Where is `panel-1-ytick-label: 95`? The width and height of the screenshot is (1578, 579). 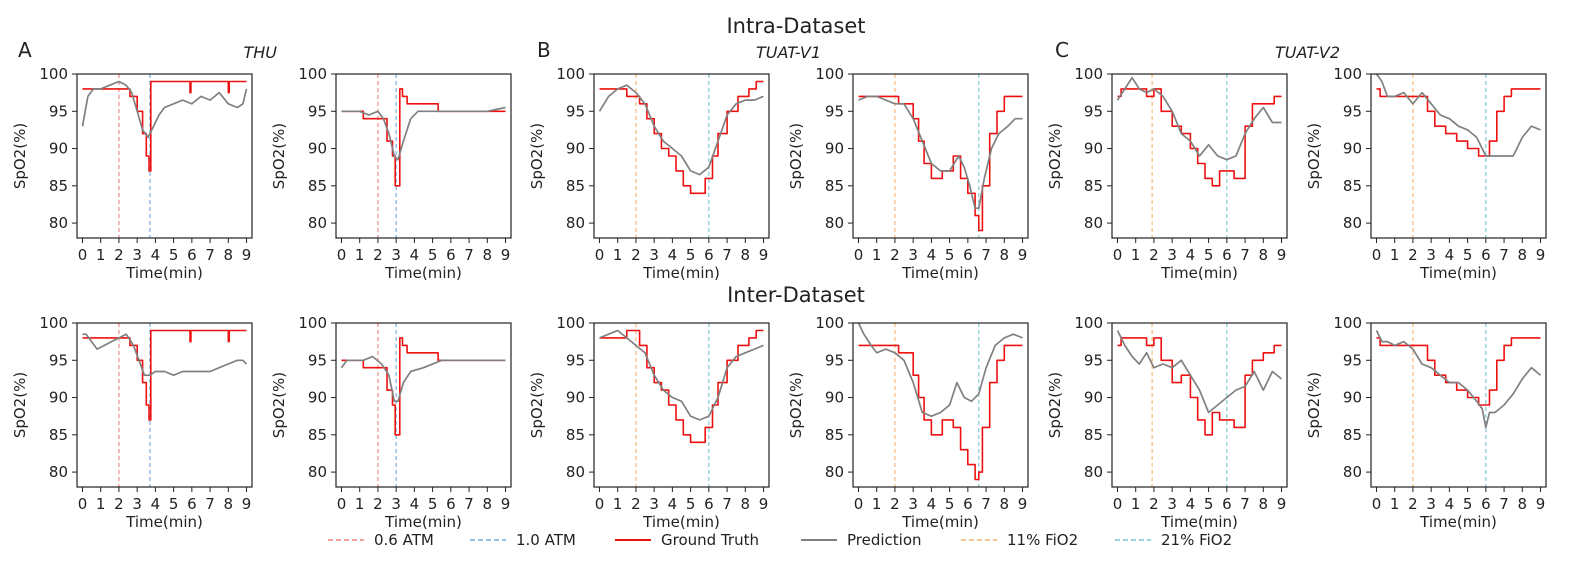 panel-1-ytick-label: 95 is located at coordinates (58, 111).